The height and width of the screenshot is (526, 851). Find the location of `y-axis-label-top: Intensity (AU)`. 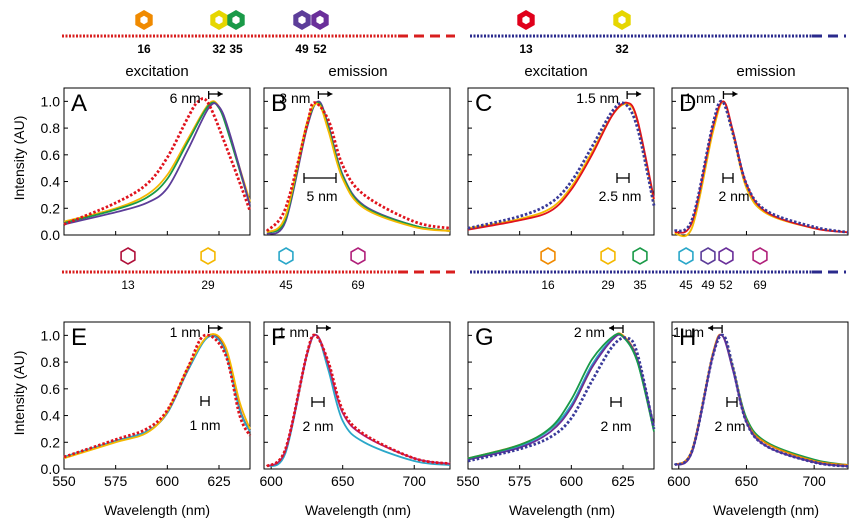

y-axis-label-top: Intensity (AU) is located at coordinates (19, 158).